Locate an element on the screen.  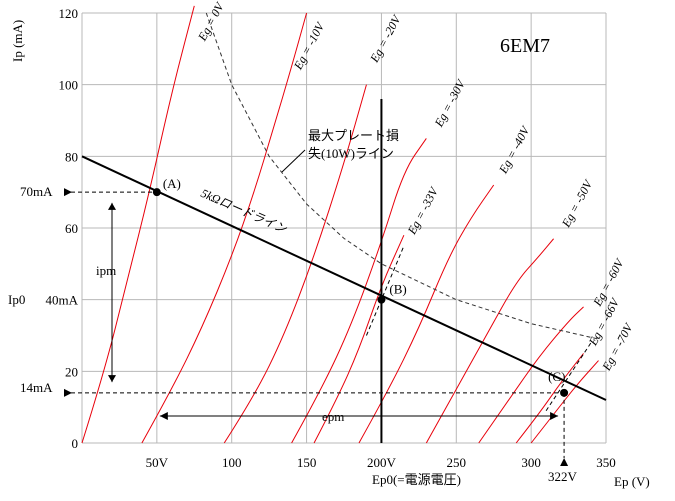
y14-arrowhead is located at coordinates (68, 392).